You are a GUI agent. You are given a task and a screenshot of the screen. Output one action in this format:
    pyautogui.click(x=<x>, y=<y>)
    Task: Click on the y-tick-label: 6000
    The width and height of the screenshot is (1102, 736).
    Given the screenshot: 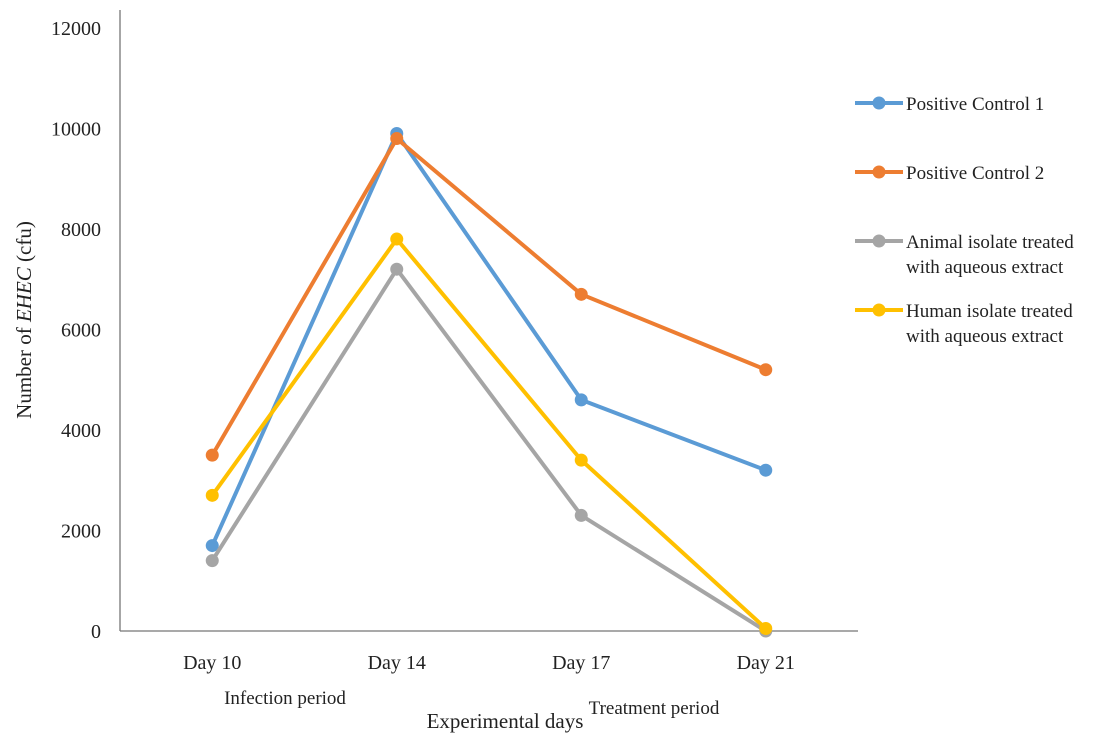 What is the action you would take?
    pyautogui.click(x=81, y=331)
    